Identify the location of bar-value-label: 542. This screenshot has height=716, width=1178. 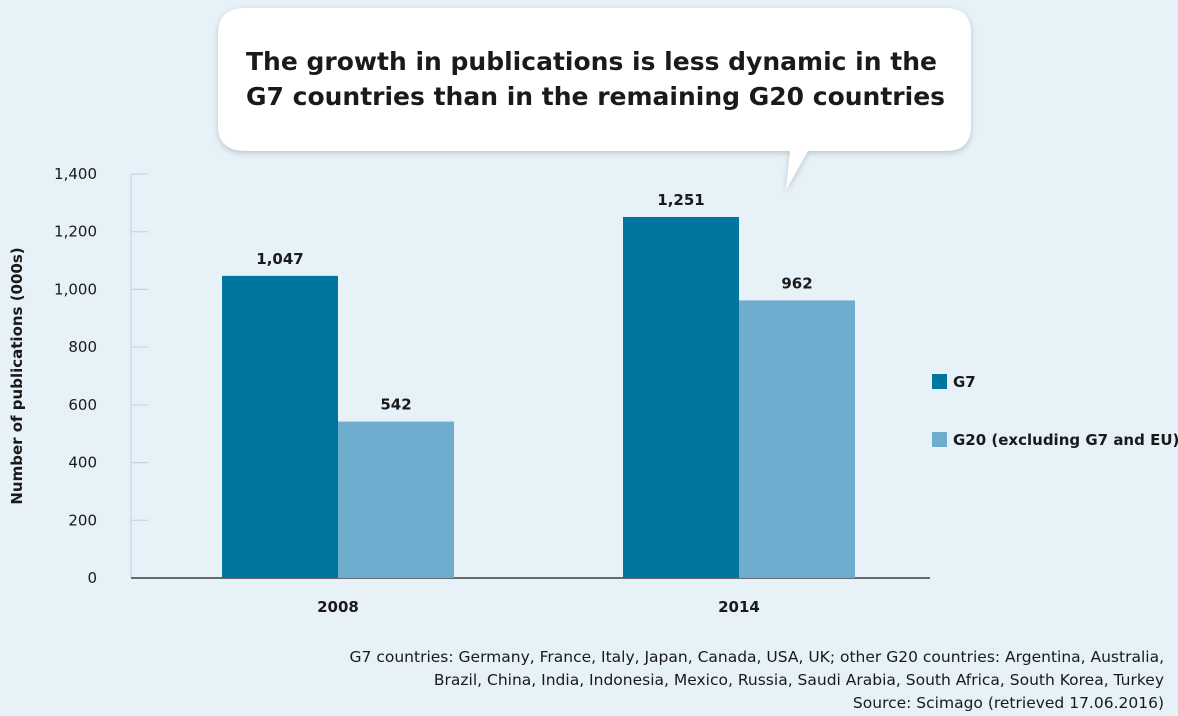
(395, 405).